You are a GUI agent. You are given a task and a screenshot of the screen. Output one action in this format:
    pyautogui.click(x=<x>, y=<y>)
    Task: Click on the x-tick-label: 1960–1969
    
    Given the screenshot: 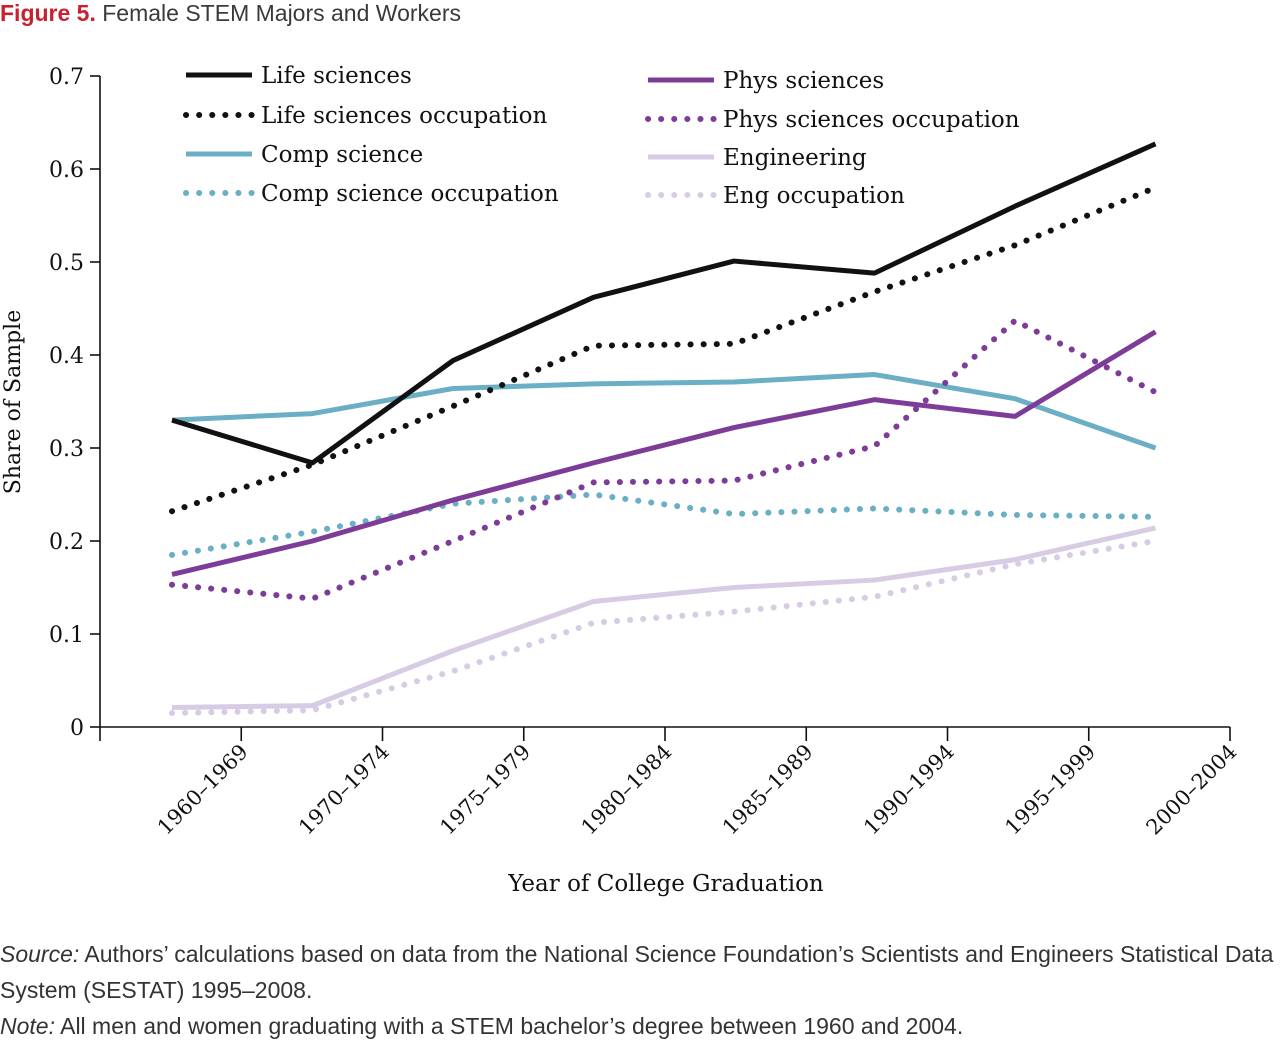 What is the action you would take?
    pyautogui.click(x=203, y=790)
    